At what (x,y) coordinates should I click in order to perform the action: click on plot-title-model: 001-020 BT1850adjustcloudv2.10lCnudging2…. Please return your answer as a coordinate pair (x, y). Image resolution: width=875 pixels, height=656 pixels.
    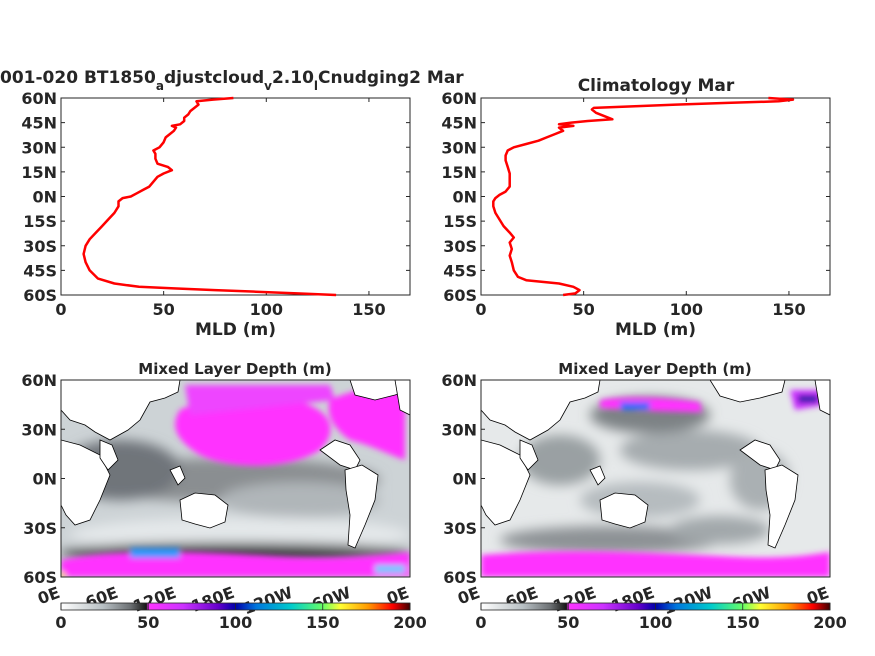
    Looking at the image, I should click on (232, 80).